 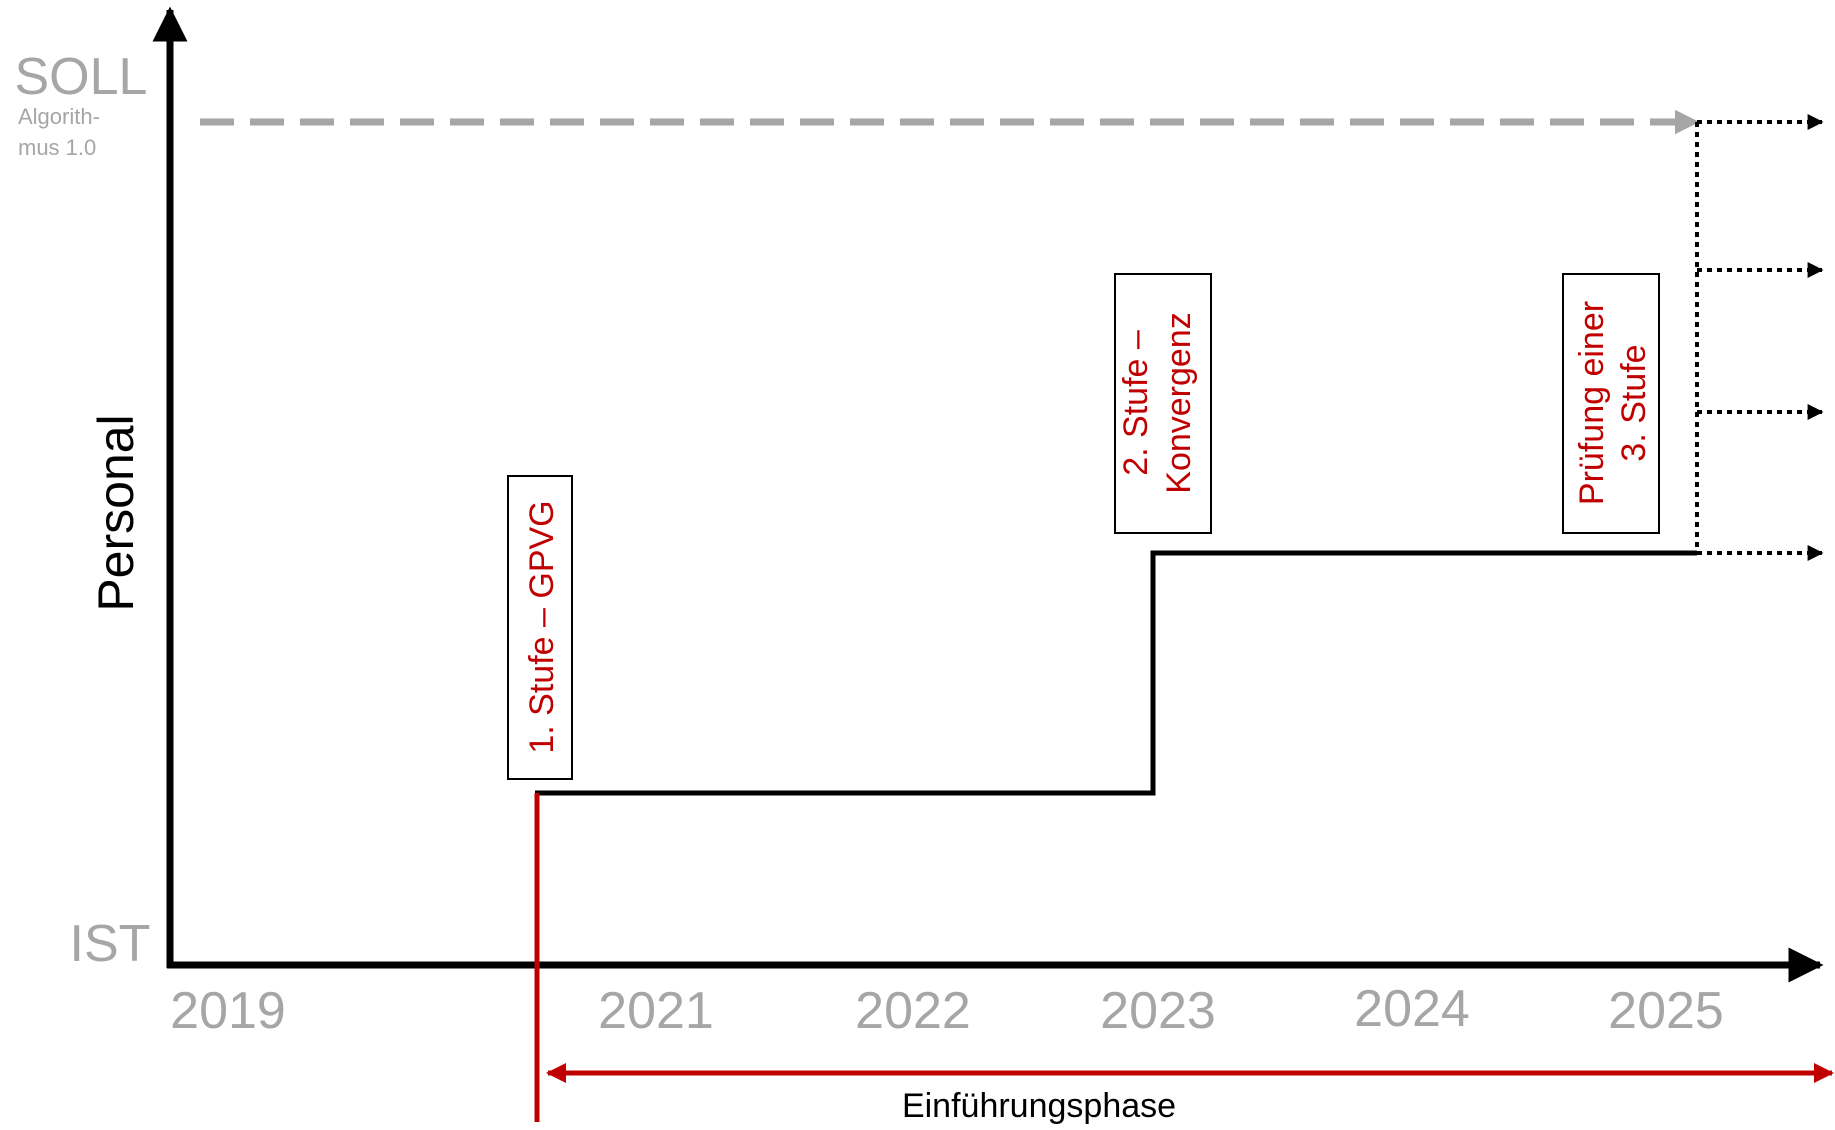 What do you see at coordinates (116, 512) in the screenshot?
I see `y-axis-title: Personal` at bounding box center [116, 512].